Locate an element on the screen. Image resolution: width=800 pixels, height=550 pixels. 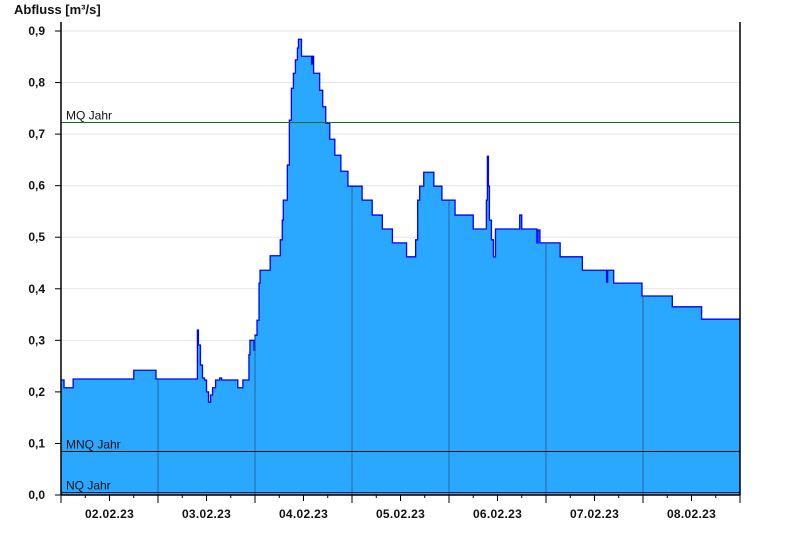
y-tick-label: 0,7 is located at coordinates (36, 134).